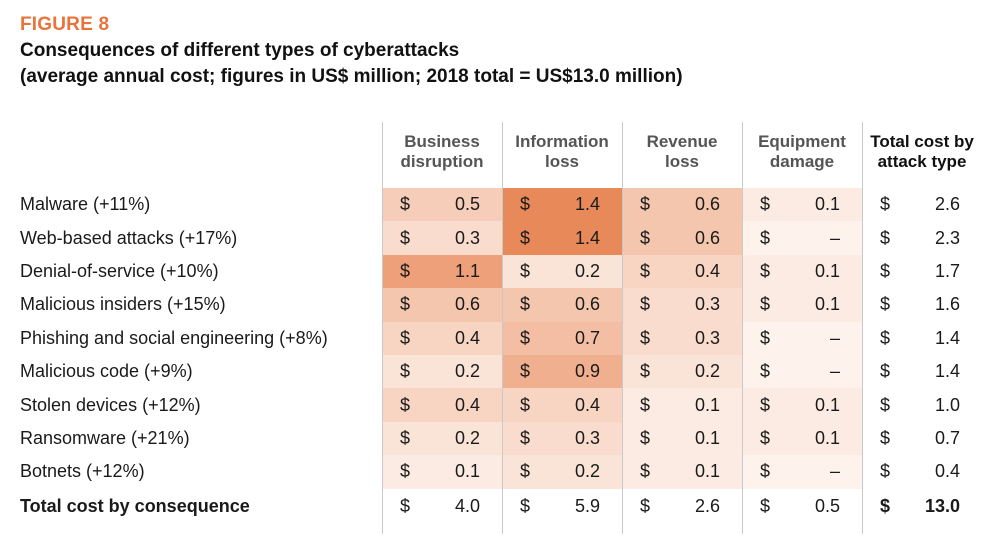  What do you see at coordinates (119, 271) in the screenshot?
I see `row-label: Denial-of-service (+10%)` at bounding box center [119, 271].